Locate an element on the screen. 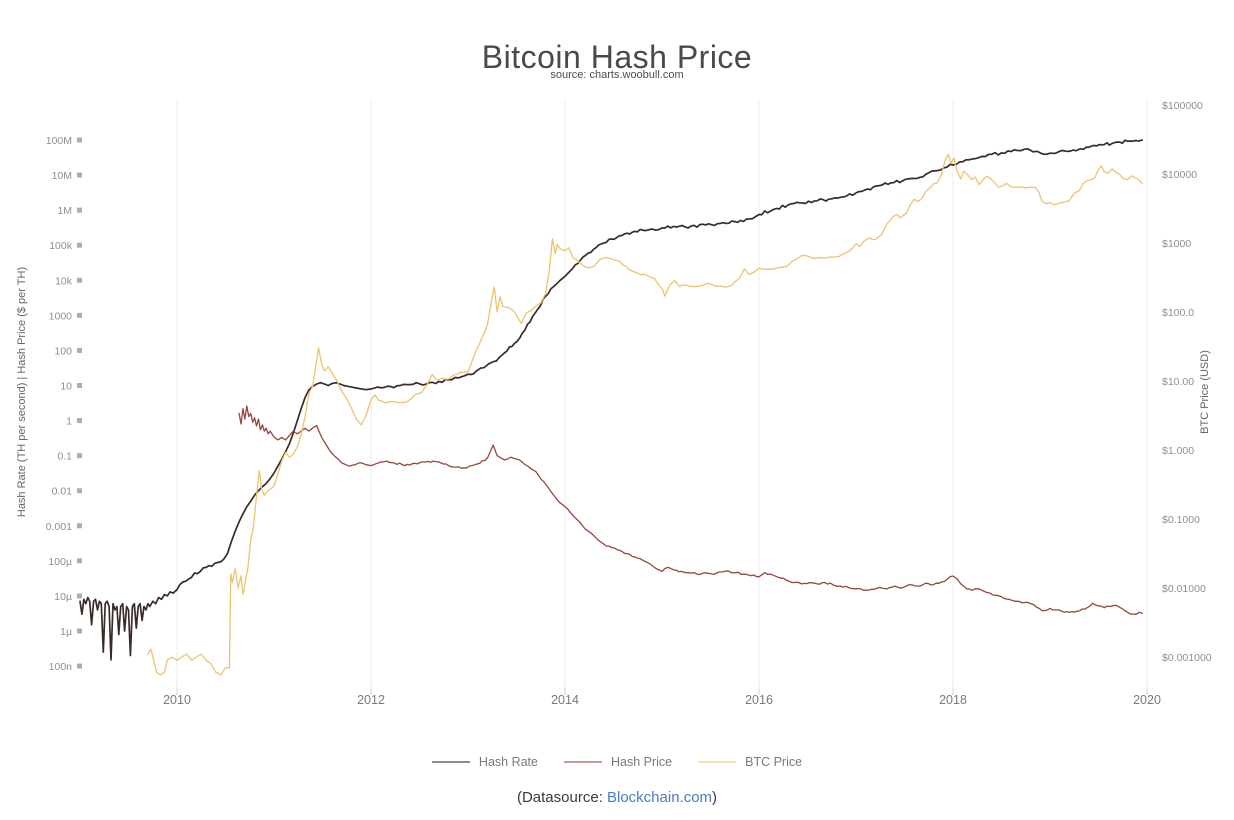 This screenshot has height=820, width=1234. y-right-tick-label: $100000 is located at coordinates (1182, 106).